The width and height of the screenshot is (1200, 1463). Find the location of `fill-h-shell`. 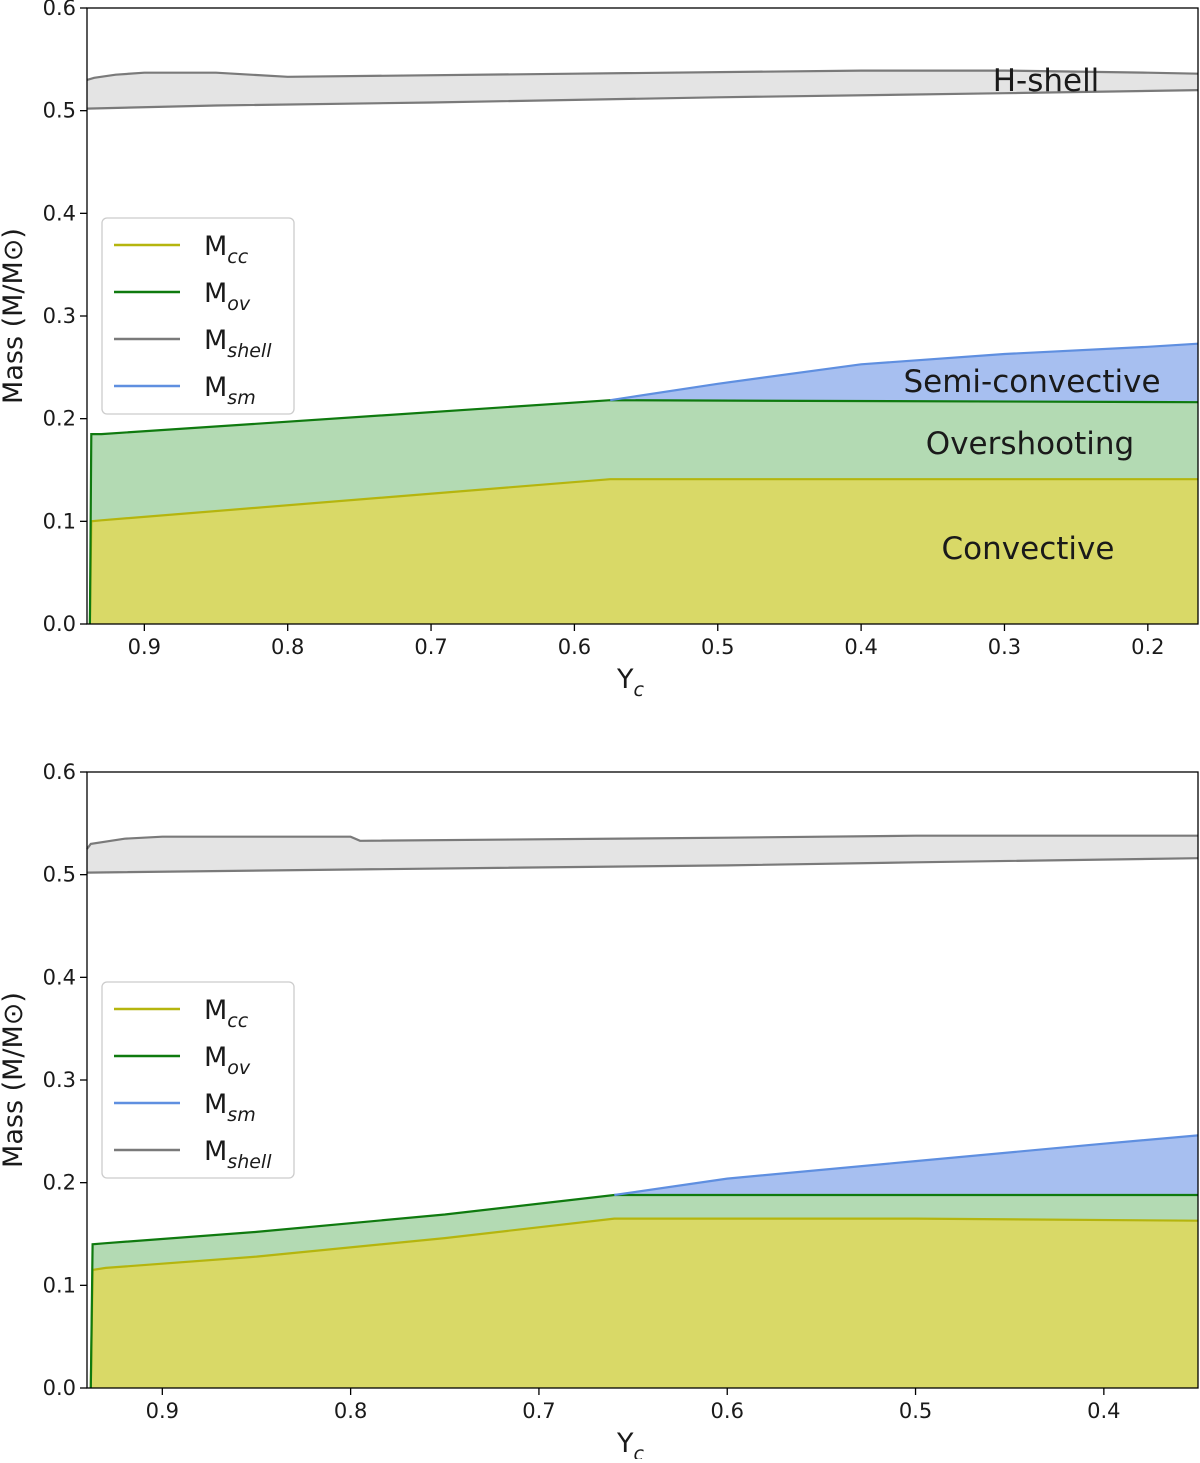

fill-h-shell is located at coordinates (642, 89).